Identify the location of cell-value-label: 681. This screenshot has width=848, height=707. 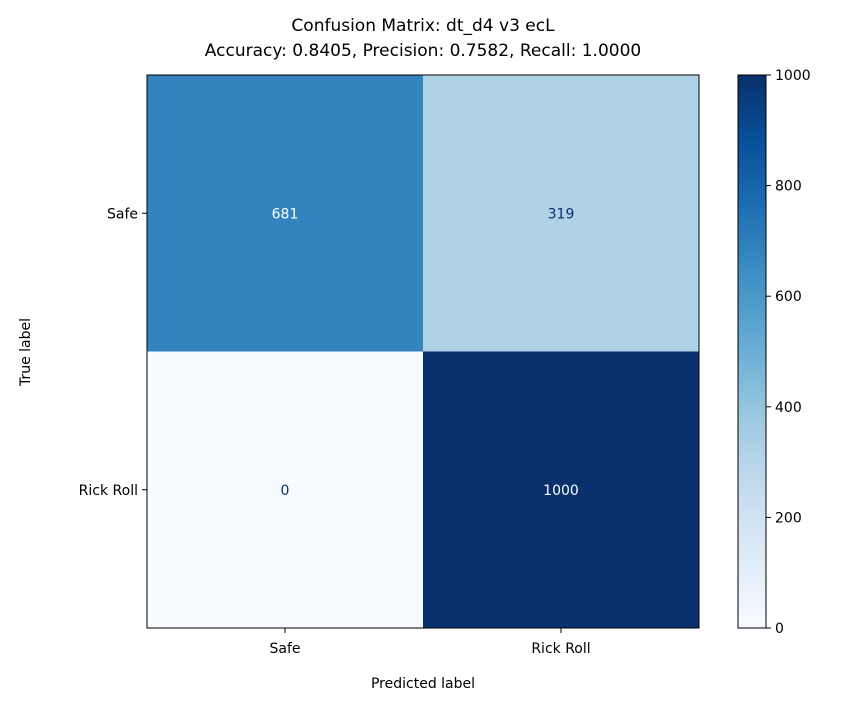
(285, 214).